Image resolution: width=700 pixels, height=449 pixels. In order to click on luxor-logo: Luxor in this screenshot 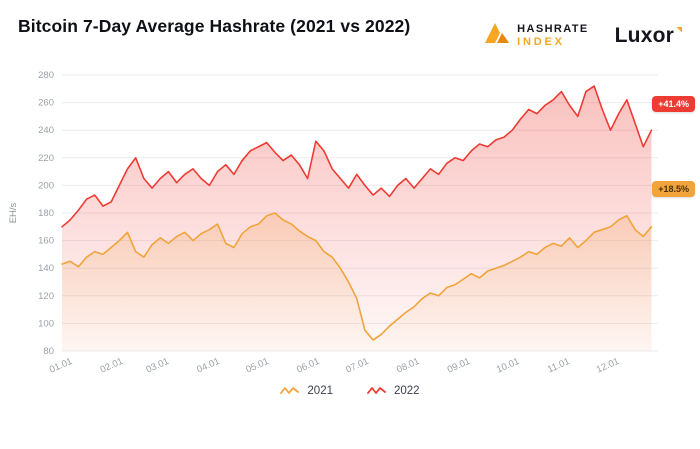, I will do `click(648, 36)`.